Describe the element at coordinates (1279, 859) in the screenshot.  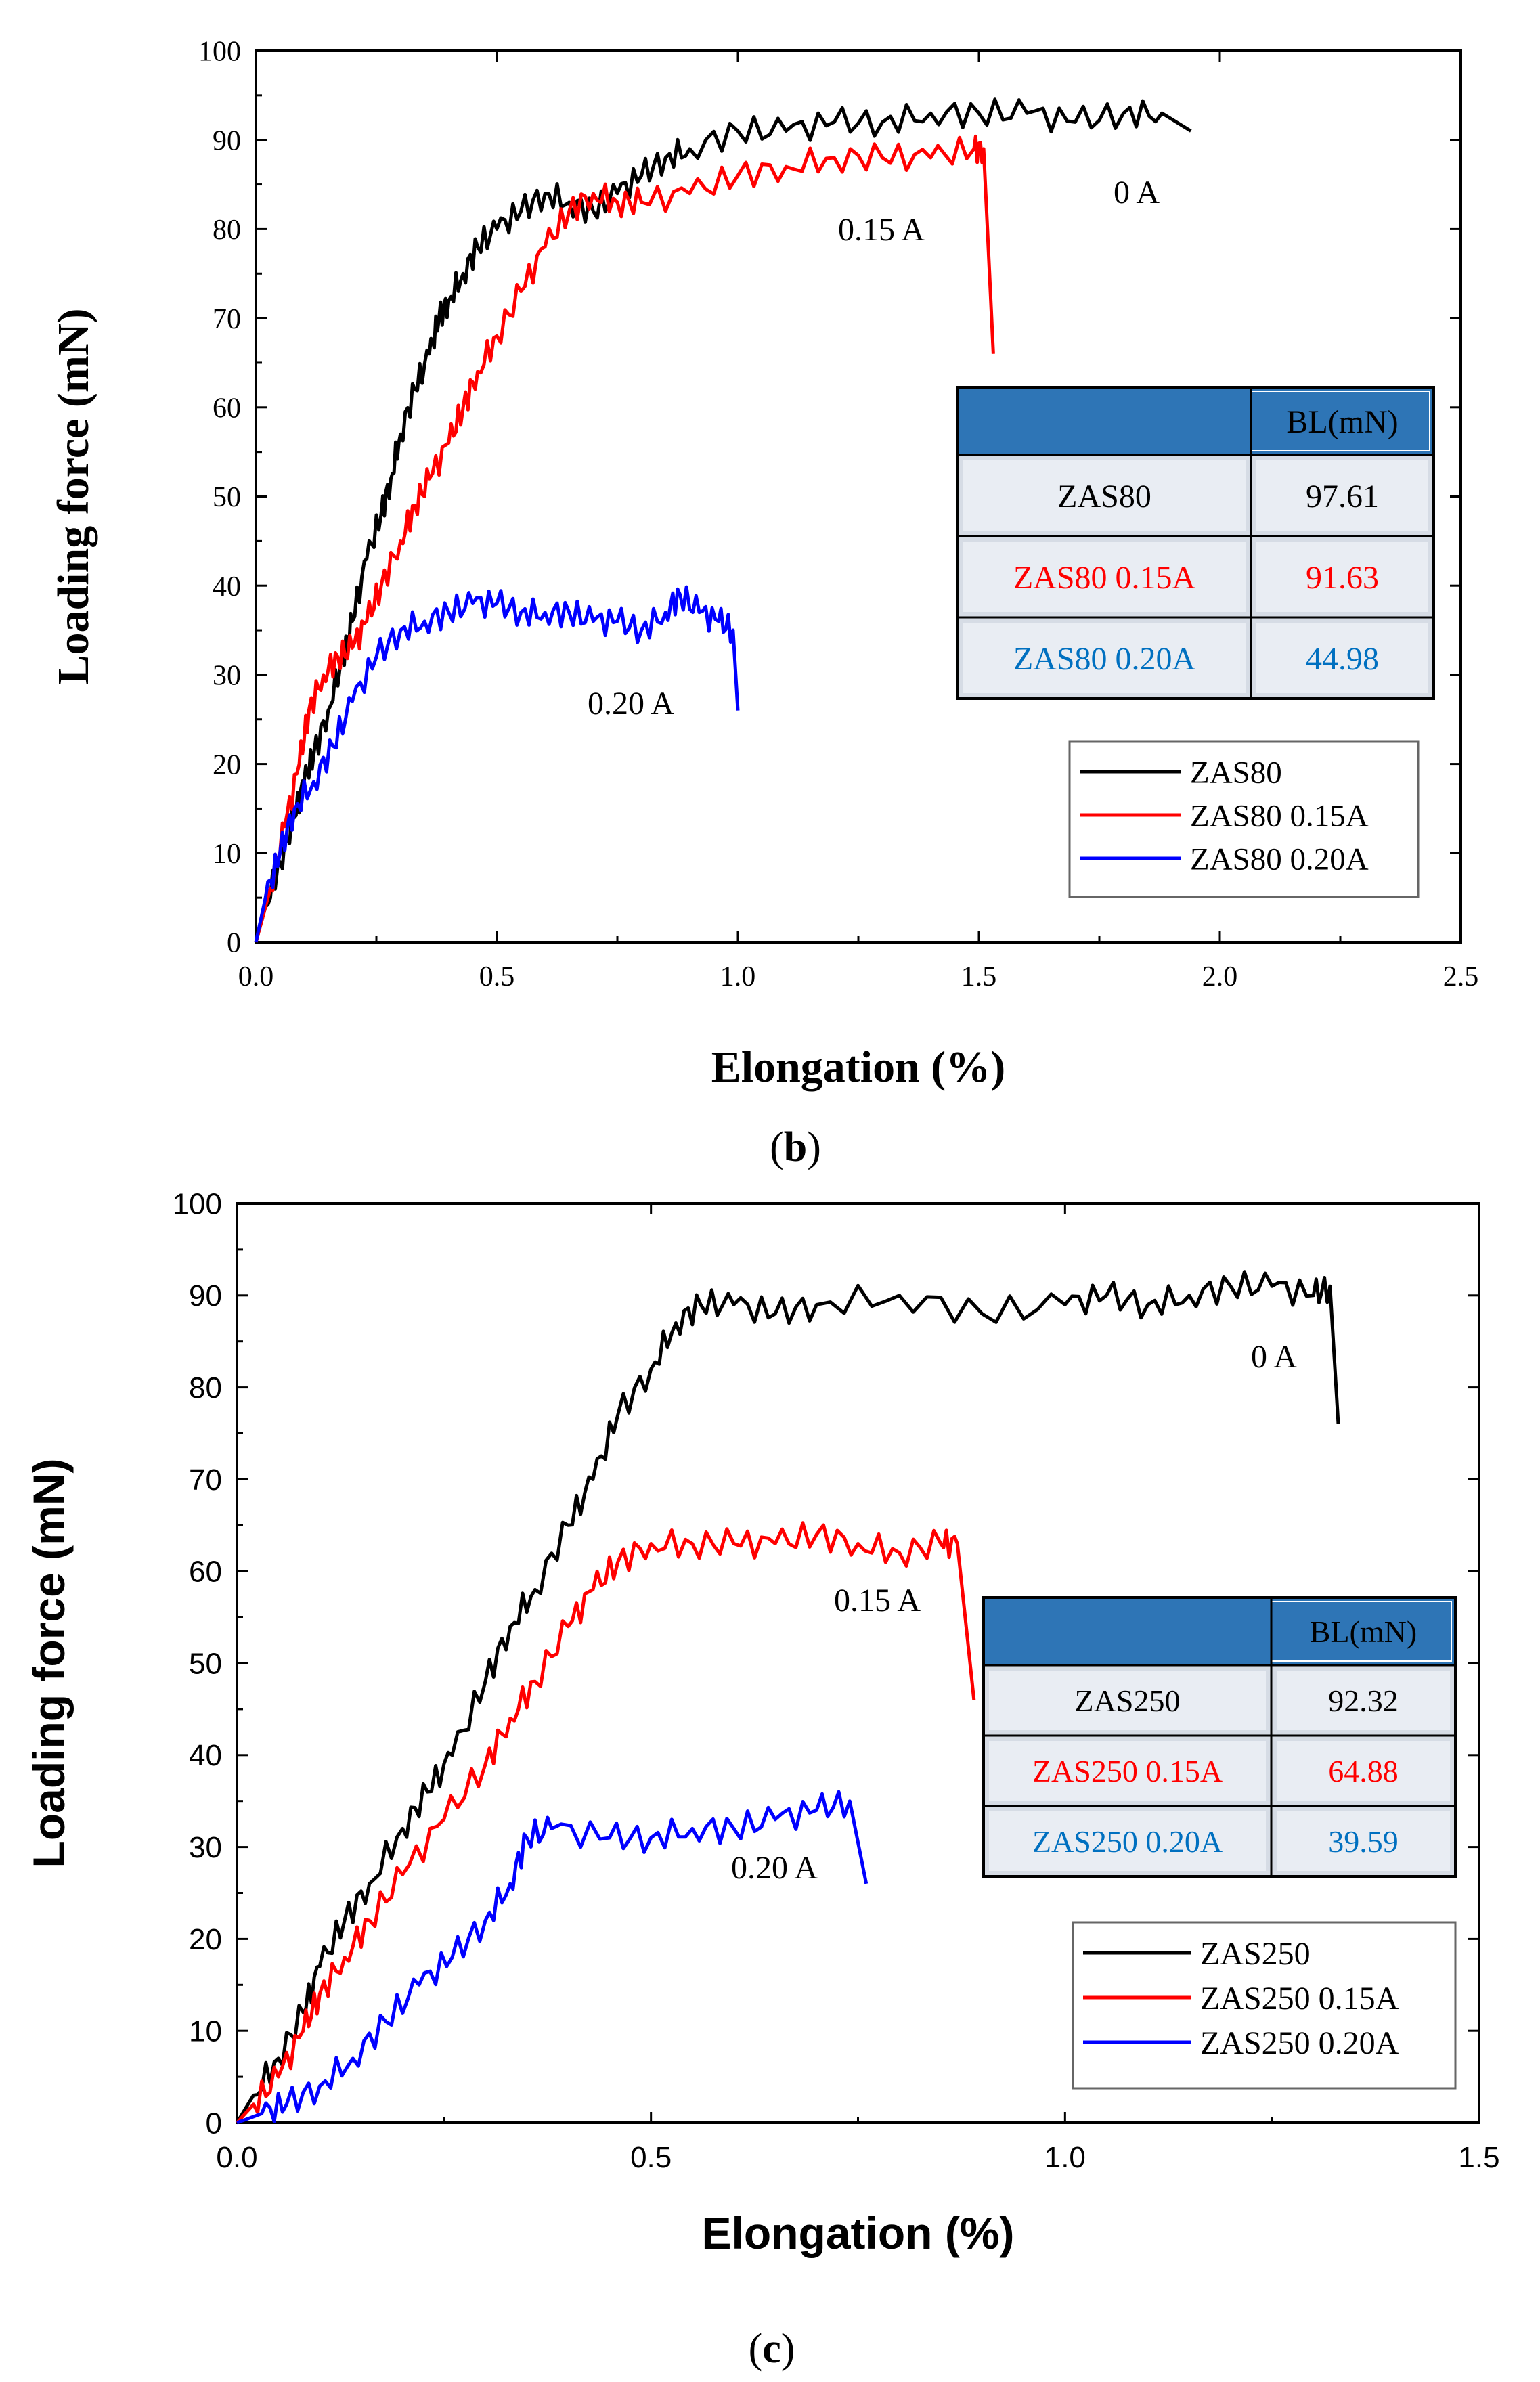
I see `legend-label: ZAS80 0.20A` at that location.